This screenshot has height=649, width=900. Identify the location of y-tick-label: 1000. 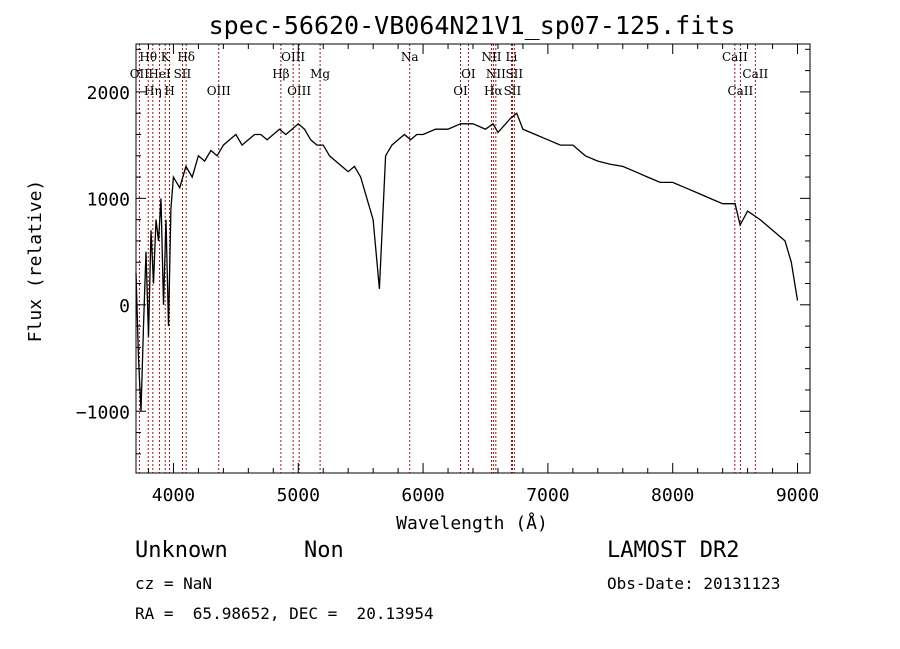
(108, 199).